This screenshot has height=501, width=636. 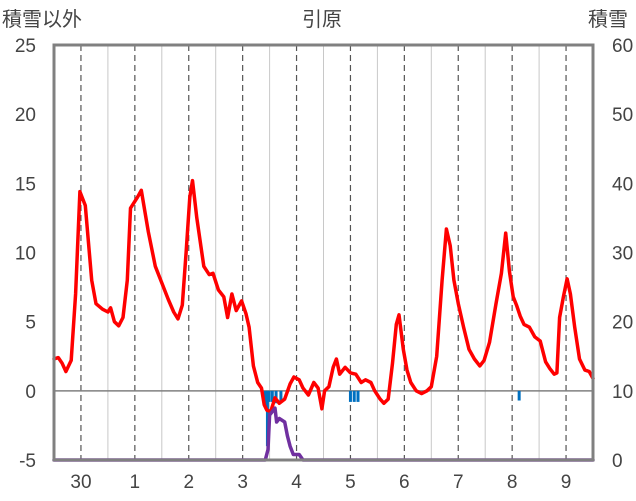 I want to click on x-tick-label-1: 1, so click(x=135, y=482).